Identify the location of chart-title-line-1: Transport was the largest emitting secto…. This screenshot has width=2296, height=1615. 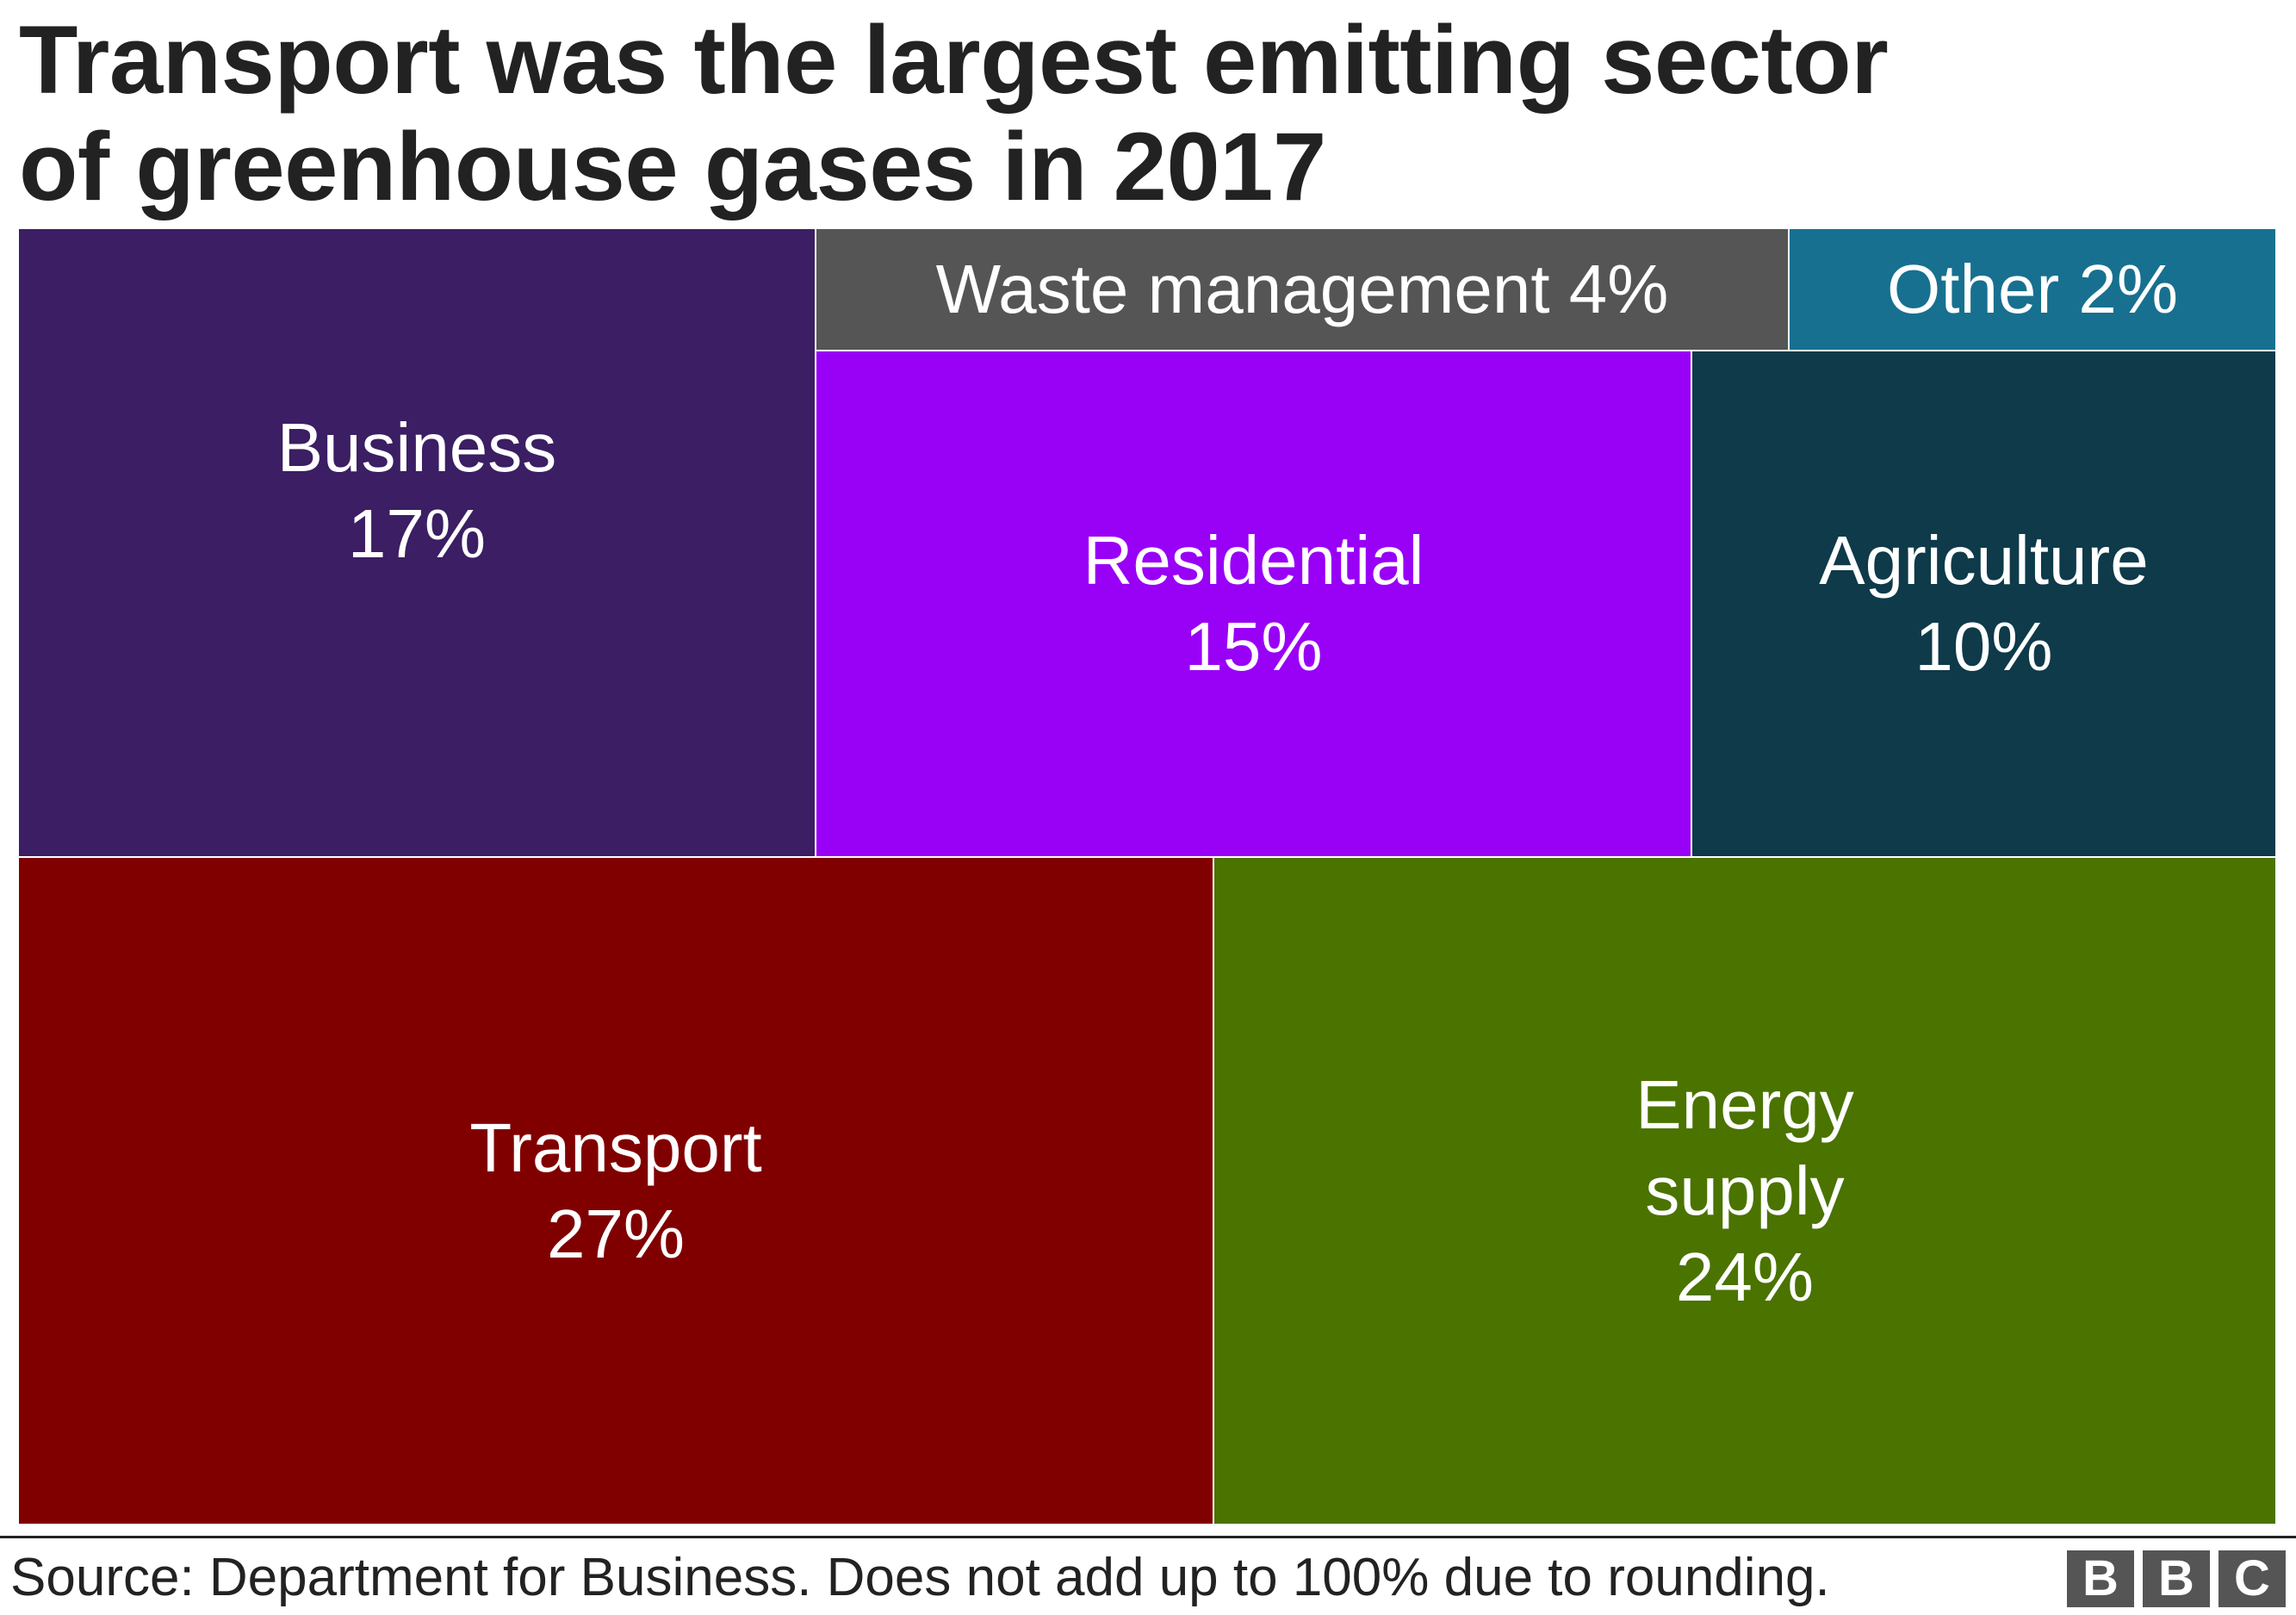
(954, 60).